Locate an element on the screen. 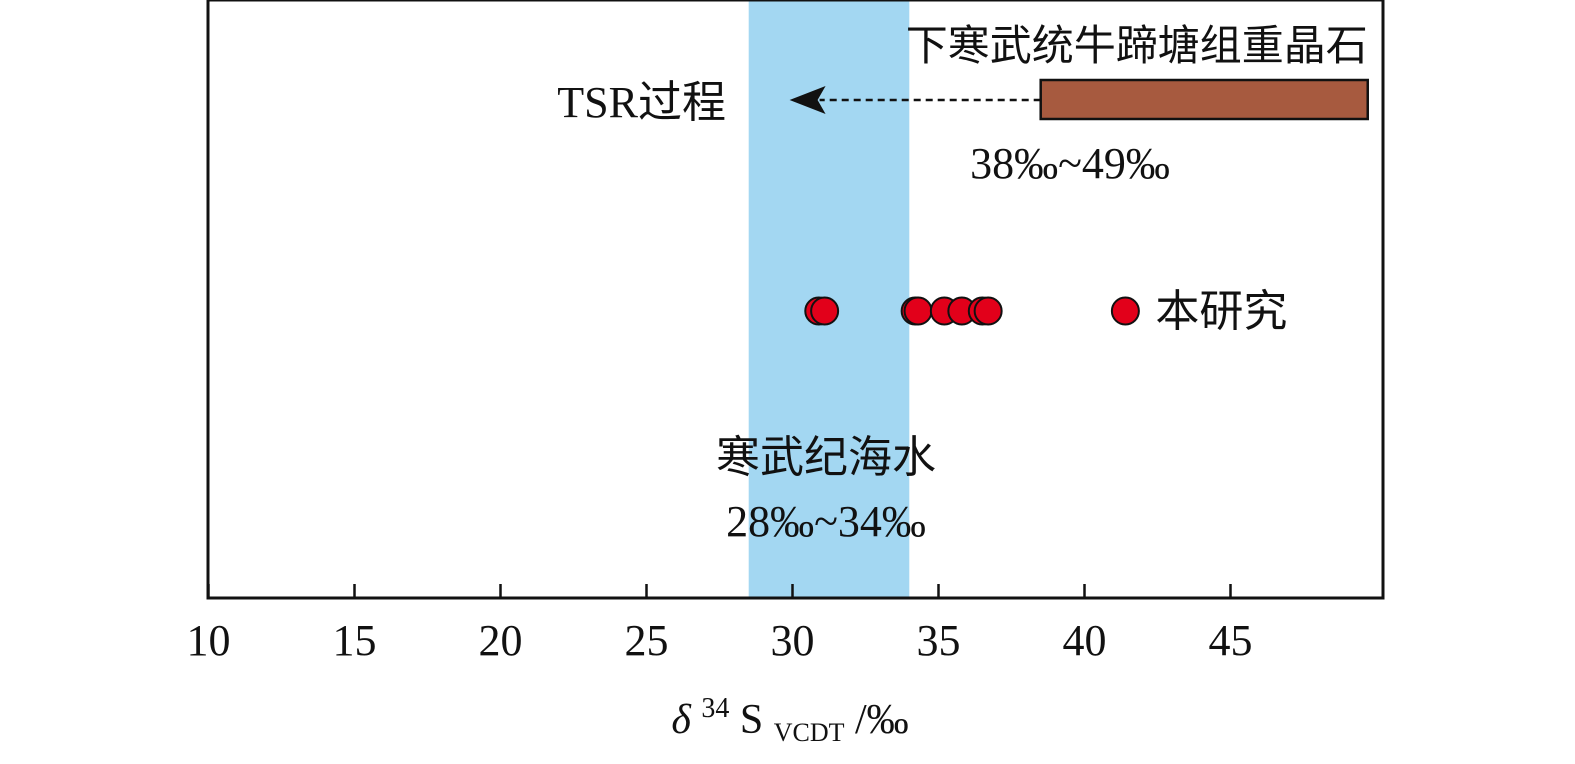 This screenshot has height=764, width=1575. series-label: 本研究 is located at coordinates (1221, 311).